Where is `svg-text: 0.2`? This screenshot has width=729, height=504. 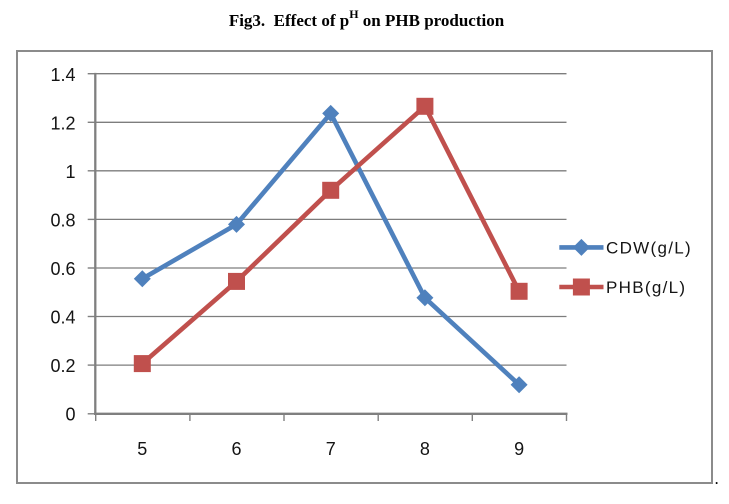 svg-text: 0.2 is located at coordinates (62, 366).